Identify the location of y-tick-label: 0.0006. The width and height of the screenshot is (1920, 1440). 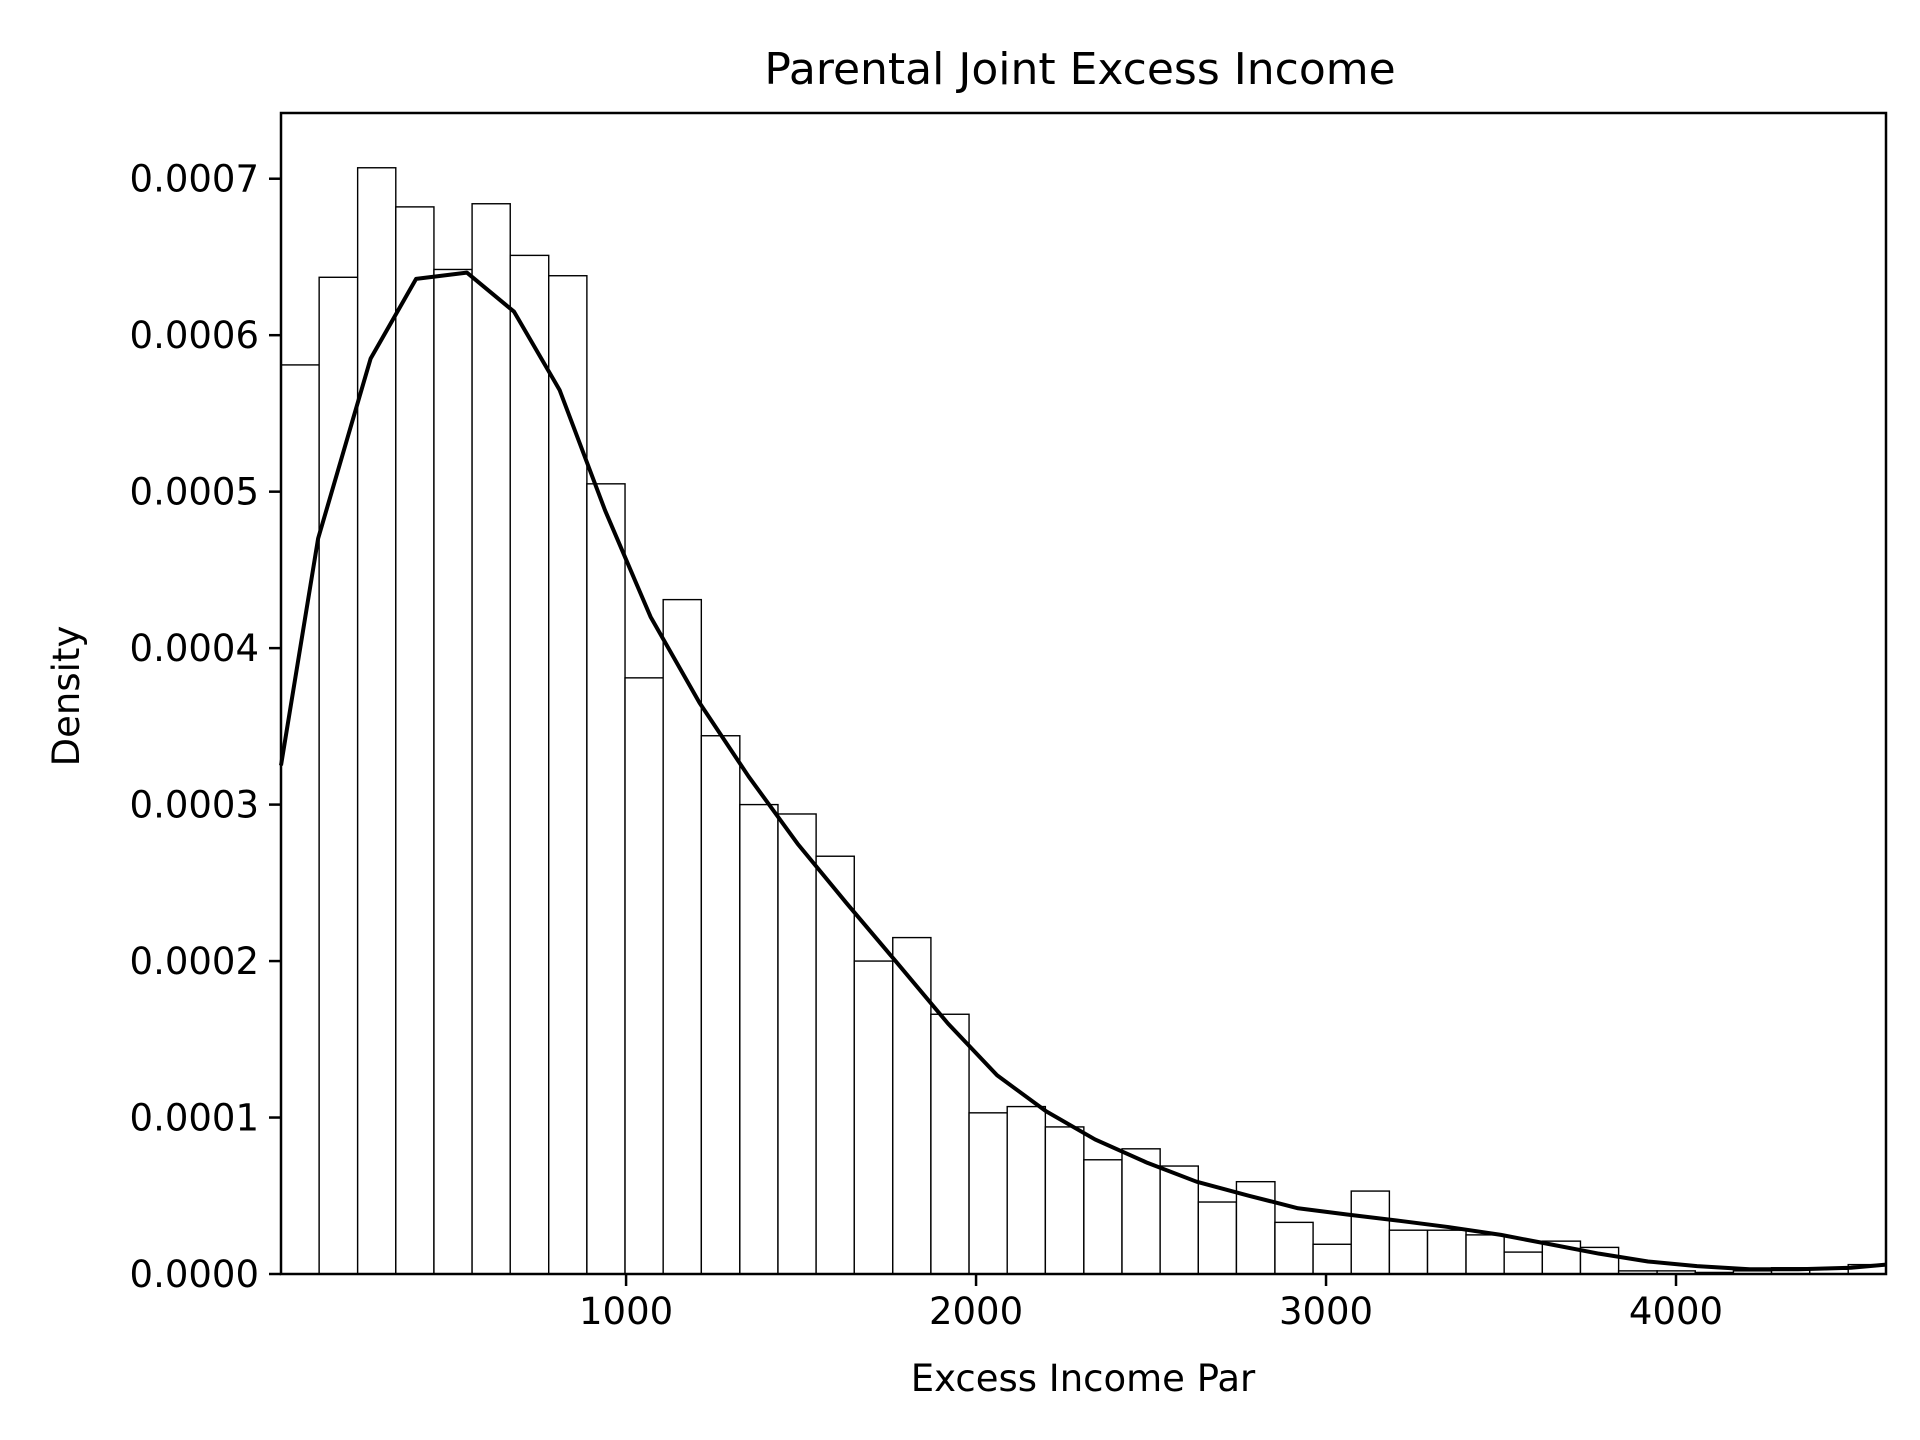
(194, 335).